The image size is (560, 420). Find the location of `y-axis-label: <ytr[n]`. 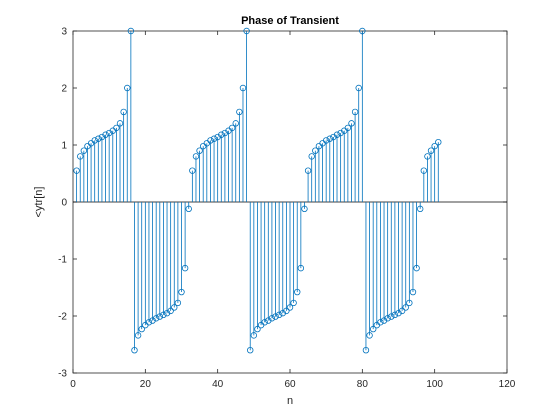

y-axis-label: <ytr[n] is located at coordinates (39, 202).